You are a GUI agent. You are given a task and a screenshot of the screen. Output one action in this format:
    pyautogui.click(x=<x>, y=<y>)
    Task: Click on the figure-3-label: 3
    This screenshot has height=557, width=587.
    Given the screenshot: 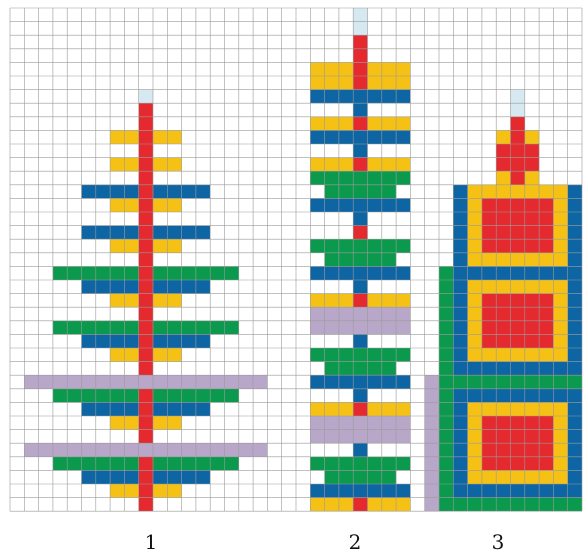 What is the action you would take?
    pyautogui.click(x=498, y=542)
    